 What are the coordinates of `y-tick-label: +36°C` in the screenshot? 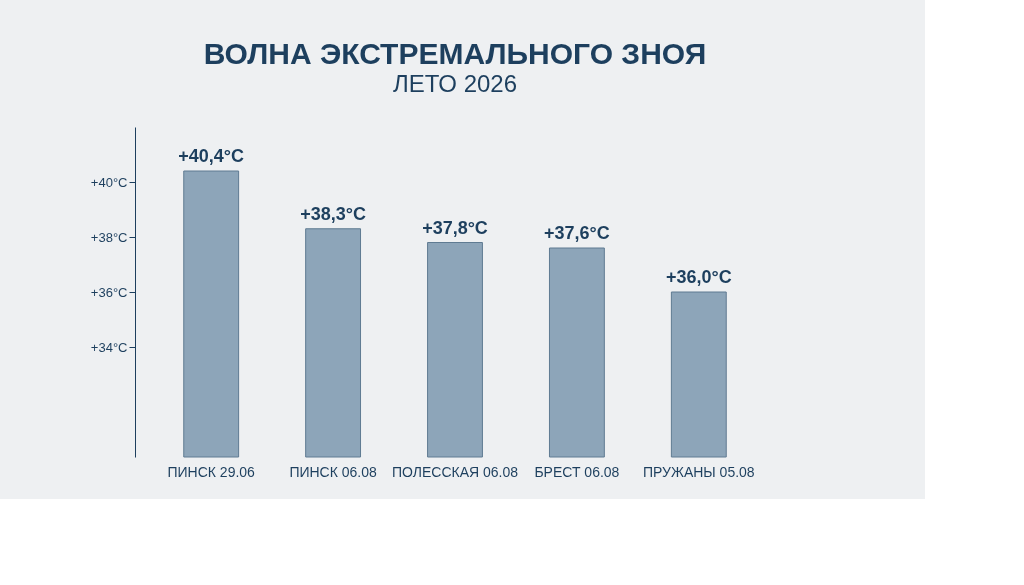 It's located at (109, 292).